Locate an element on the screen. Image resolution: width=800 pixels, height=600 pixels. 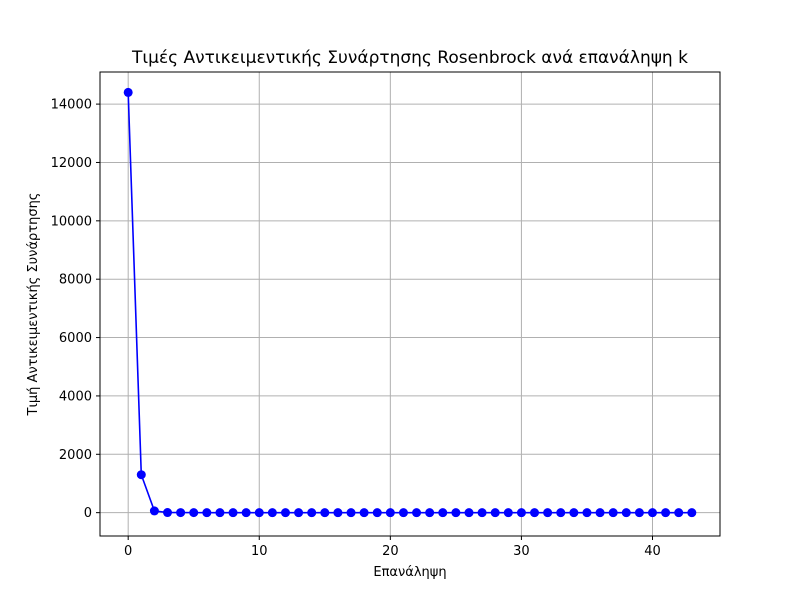
x-tick-label: 40 is located at coordinates (652, 551).